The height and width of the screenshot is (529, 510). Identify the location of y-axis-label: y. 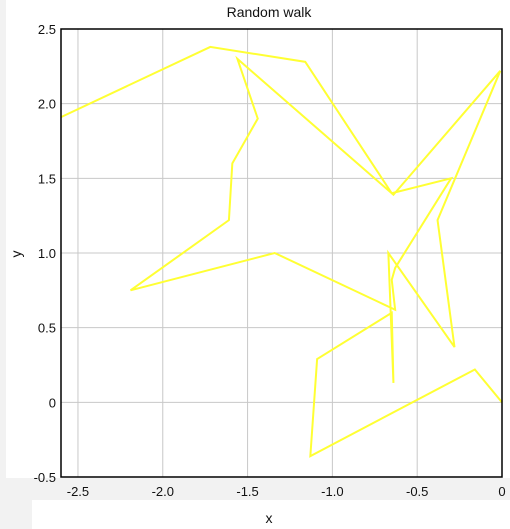
(16, 254).